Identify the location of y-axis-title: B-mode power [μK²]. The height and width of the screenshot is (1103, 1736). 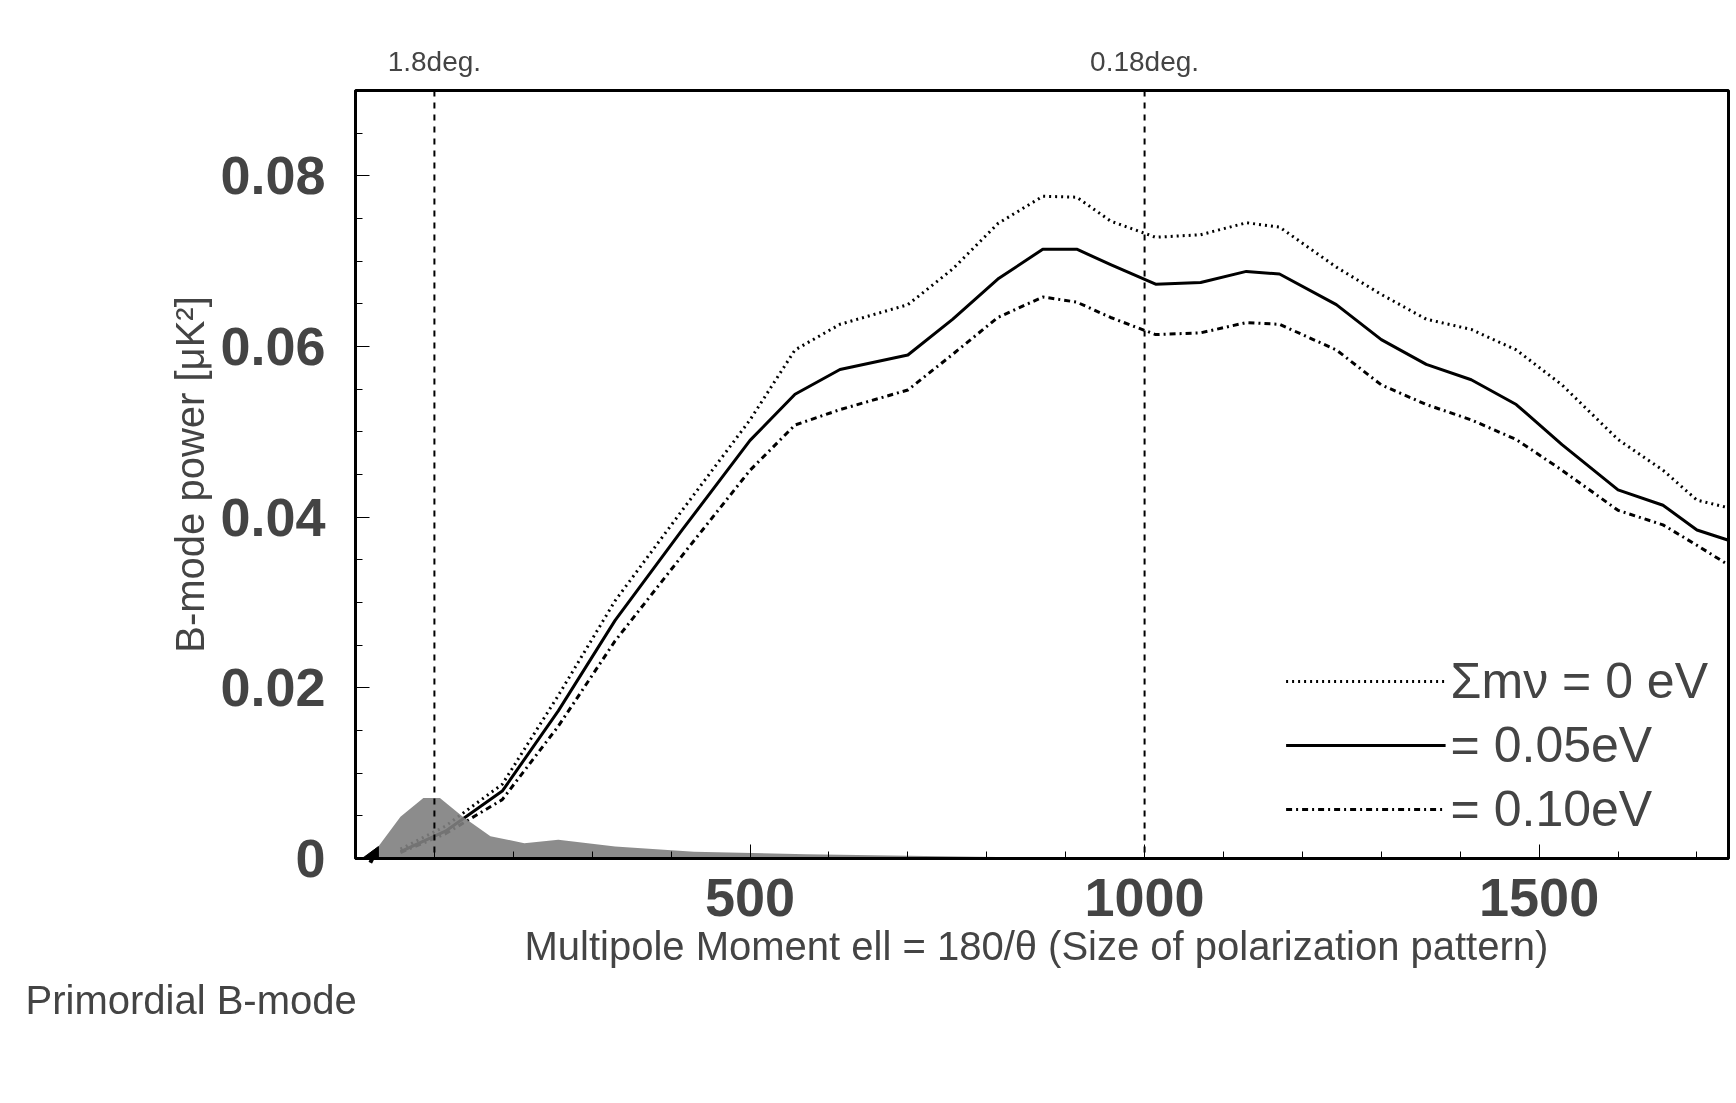
(190, 474).